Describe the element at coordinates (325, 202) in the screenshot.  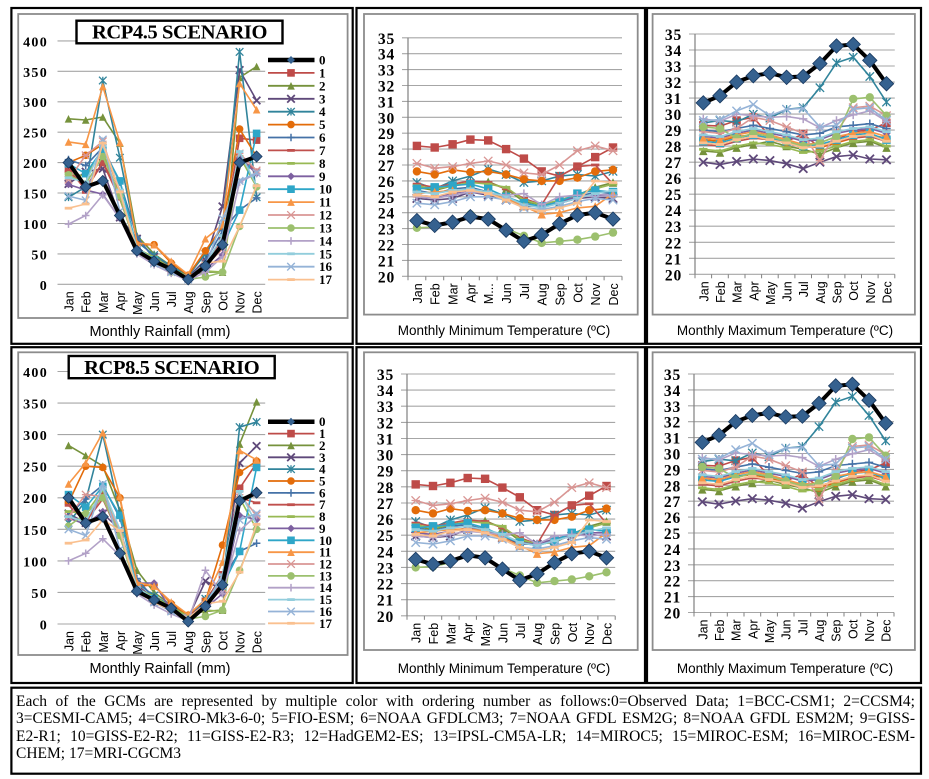
I see `svg-text: 11` at that location.